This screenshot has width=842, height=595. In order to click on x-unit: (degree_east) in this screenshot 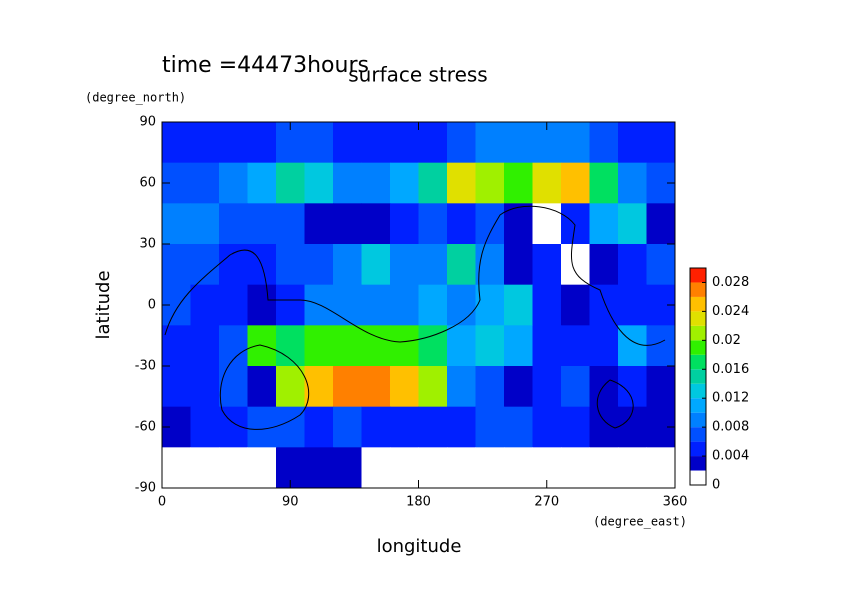, I will do `click(640, 522)`.